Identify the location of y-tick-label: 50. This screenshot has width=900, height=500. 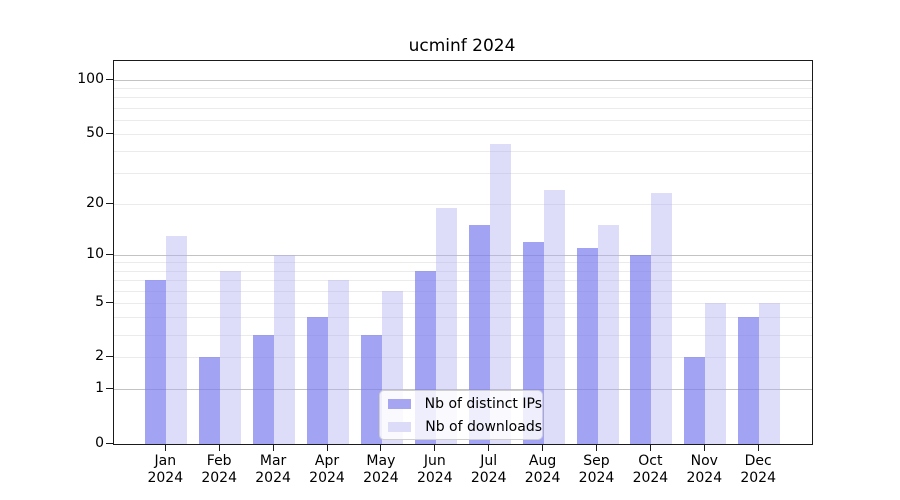
(95, 132).